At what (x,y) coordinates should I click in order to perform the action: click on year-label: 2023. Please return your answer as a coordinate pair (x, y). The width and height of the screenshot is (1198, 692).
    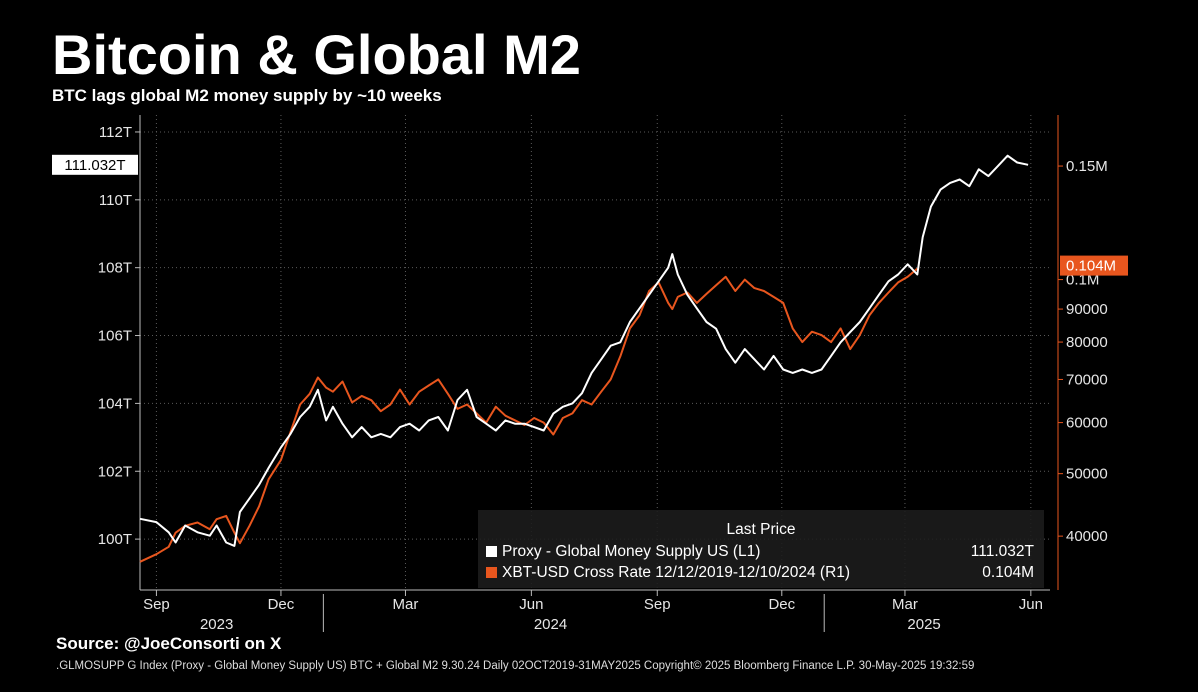
    Looking at the image, I should click on (216, 624).